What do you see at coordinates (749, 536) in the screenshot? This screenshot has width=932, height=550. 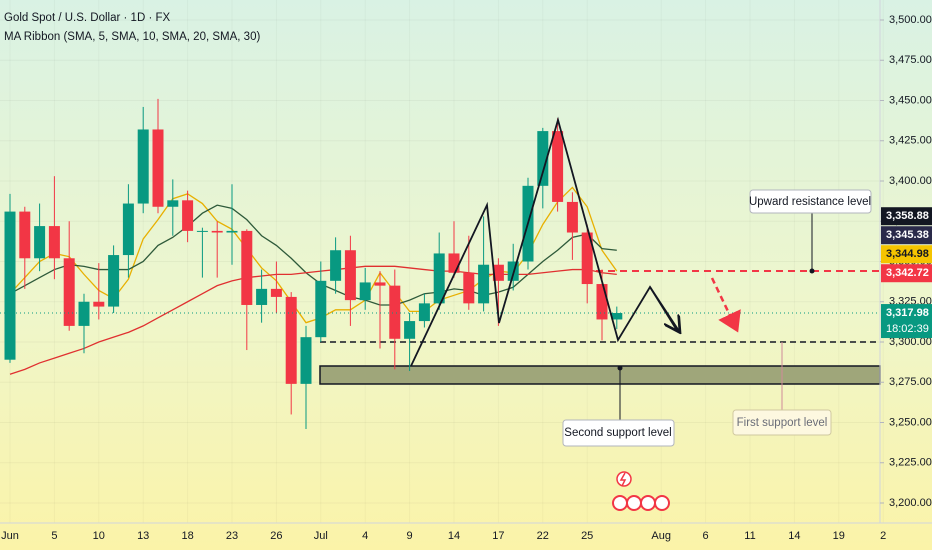 I see `x-tick-label: 11` at bounding box center [749, 536].